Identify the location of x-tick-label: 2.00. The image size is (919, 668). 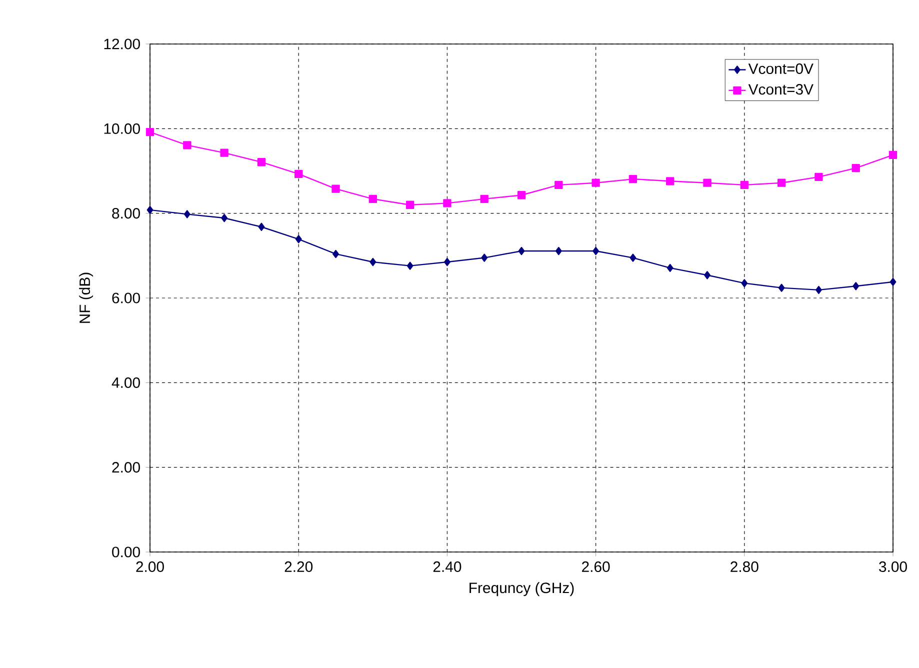
(150, 566).